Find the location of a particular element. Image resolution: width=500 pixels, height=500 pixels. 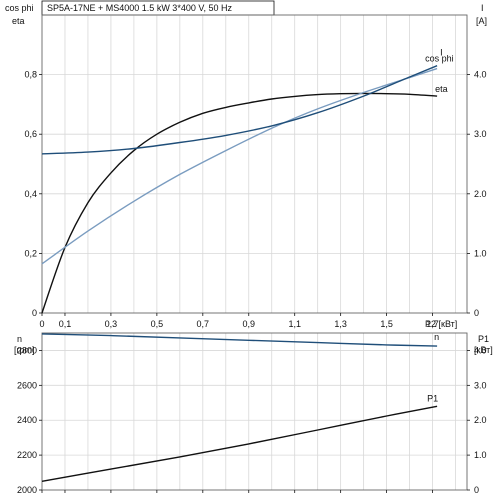

series-label-i: I is located at coordinates (441, 53).